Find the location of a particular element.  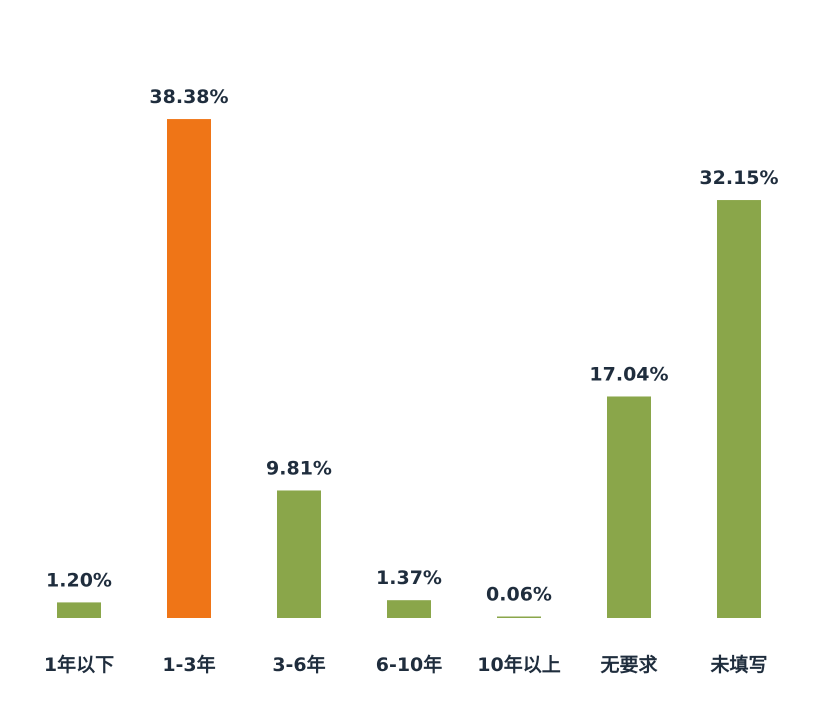

x-tick-label-6: 未填写 is located at coordinates (738, 664).